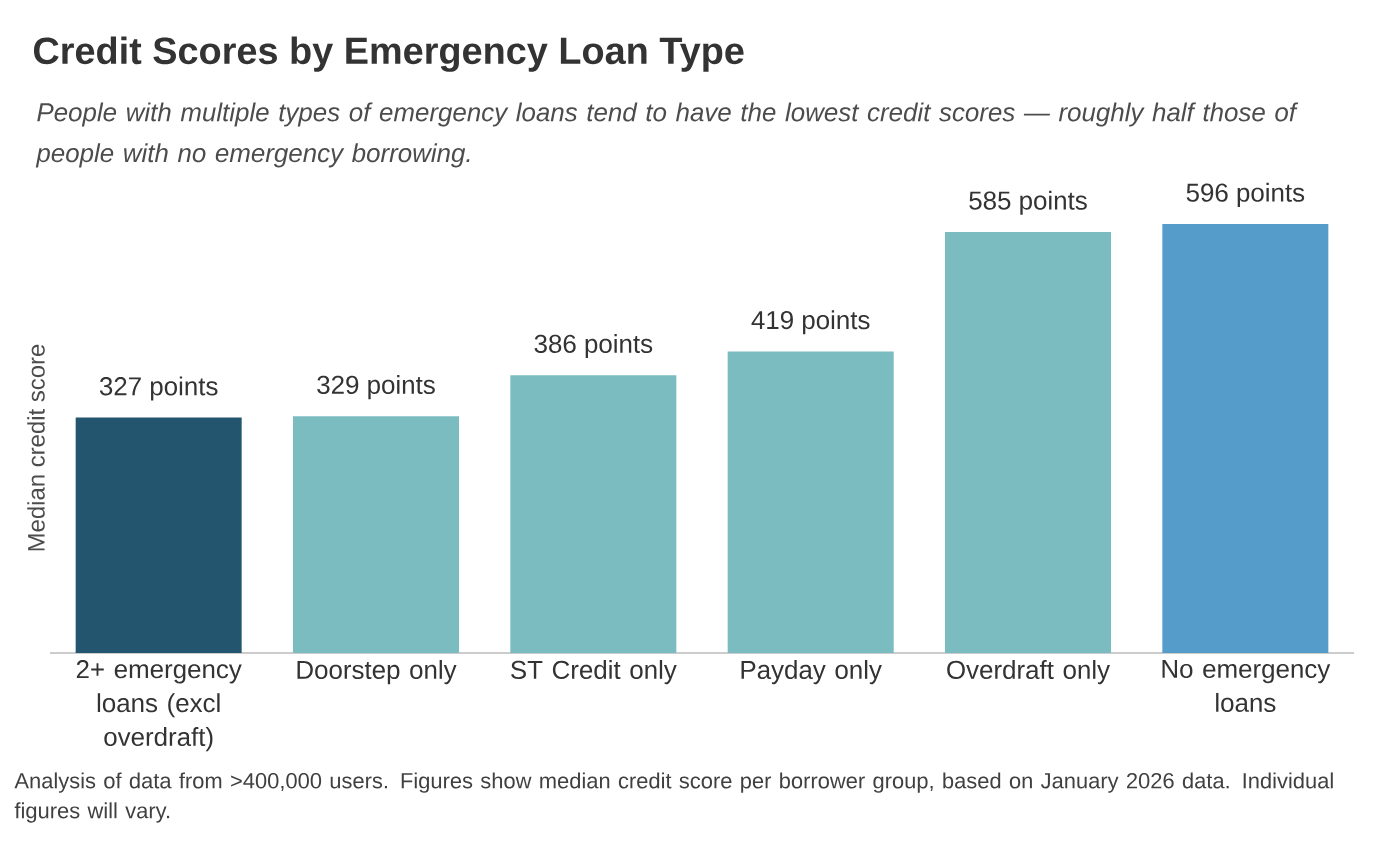  I want to click on chart-title: Credit Scores by Emergency Loan Type, so click(388, 54).